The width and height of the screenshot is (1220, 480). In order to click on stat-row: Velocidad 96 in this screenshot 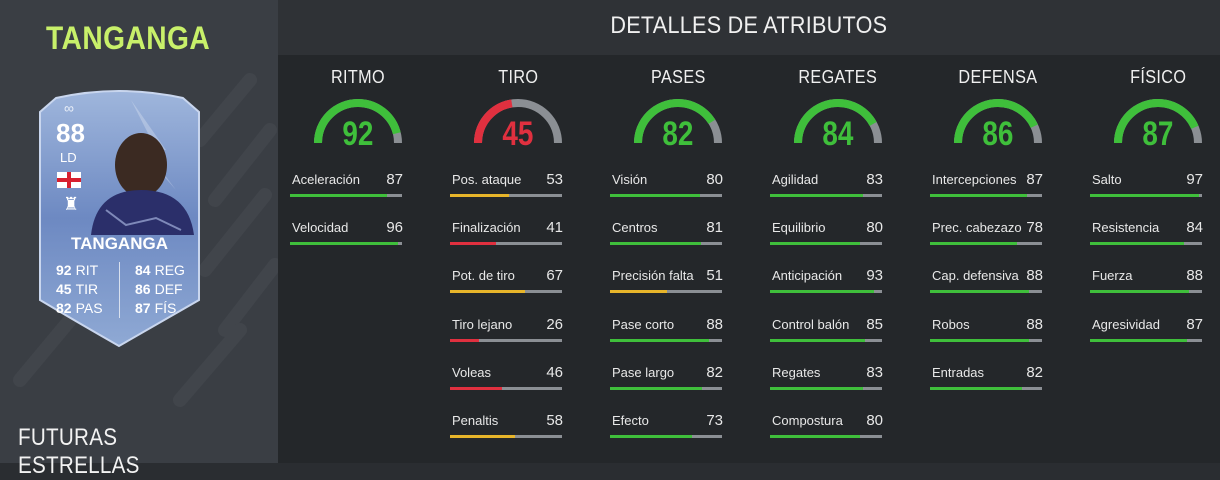, I will do `click(346, 234)`.